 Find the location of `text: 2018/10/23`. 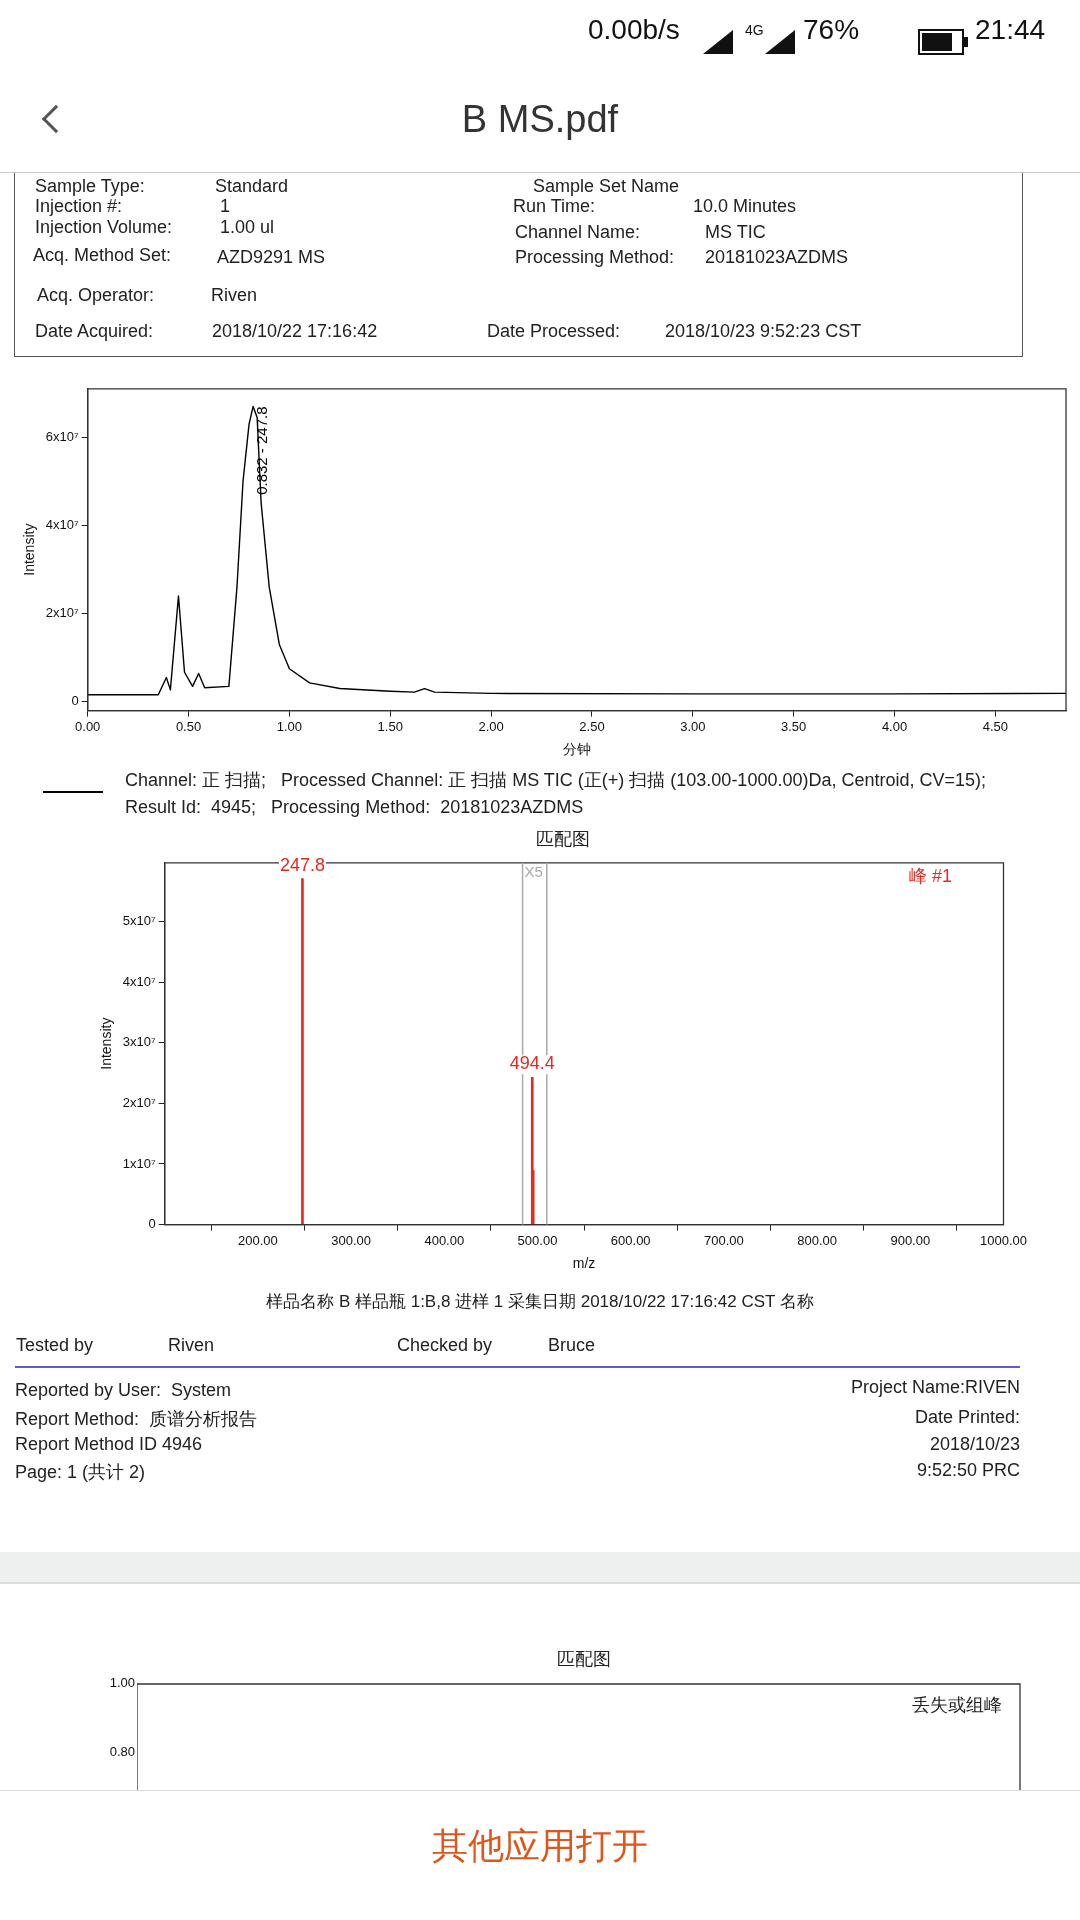

text: 2018/10/23 is located at coordinates (974, 1444).